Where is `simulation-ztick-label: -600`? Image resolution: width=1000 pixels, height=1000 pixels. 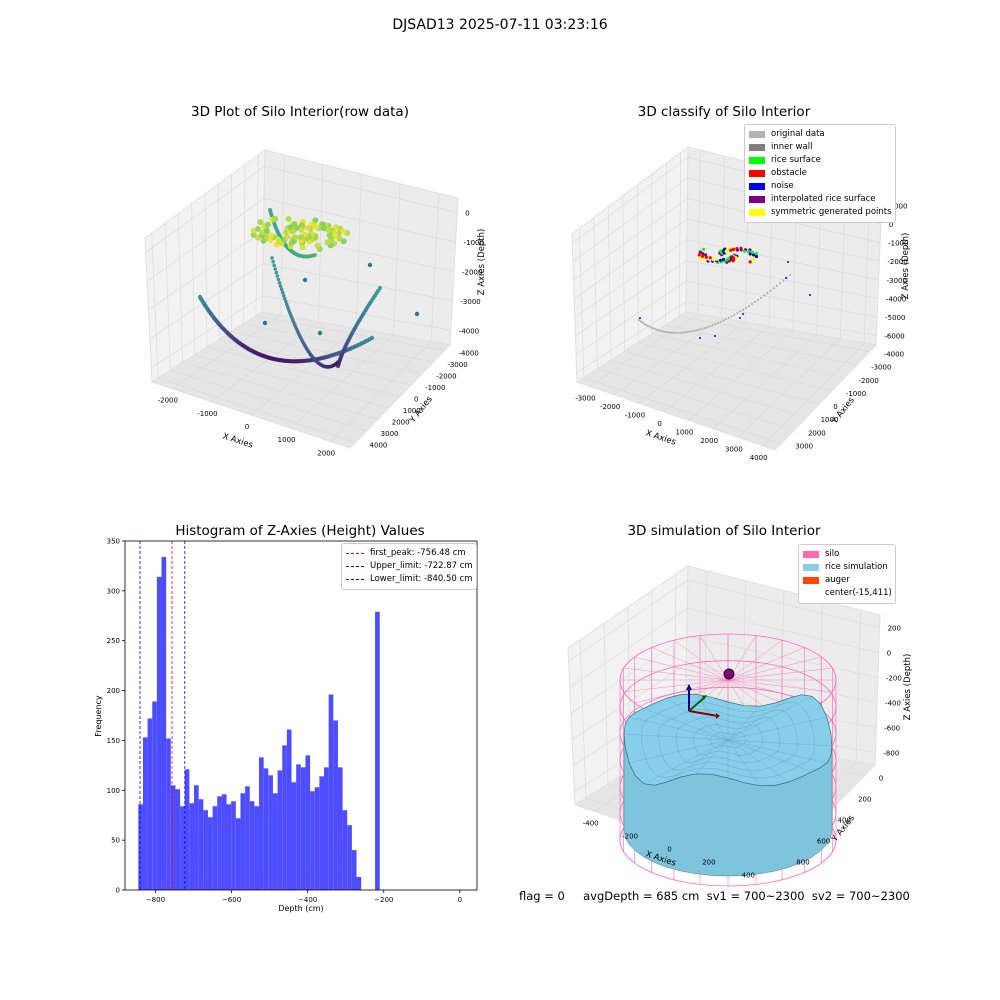
simulation-ztick-label: -600 is located at coordinates (892, 729).